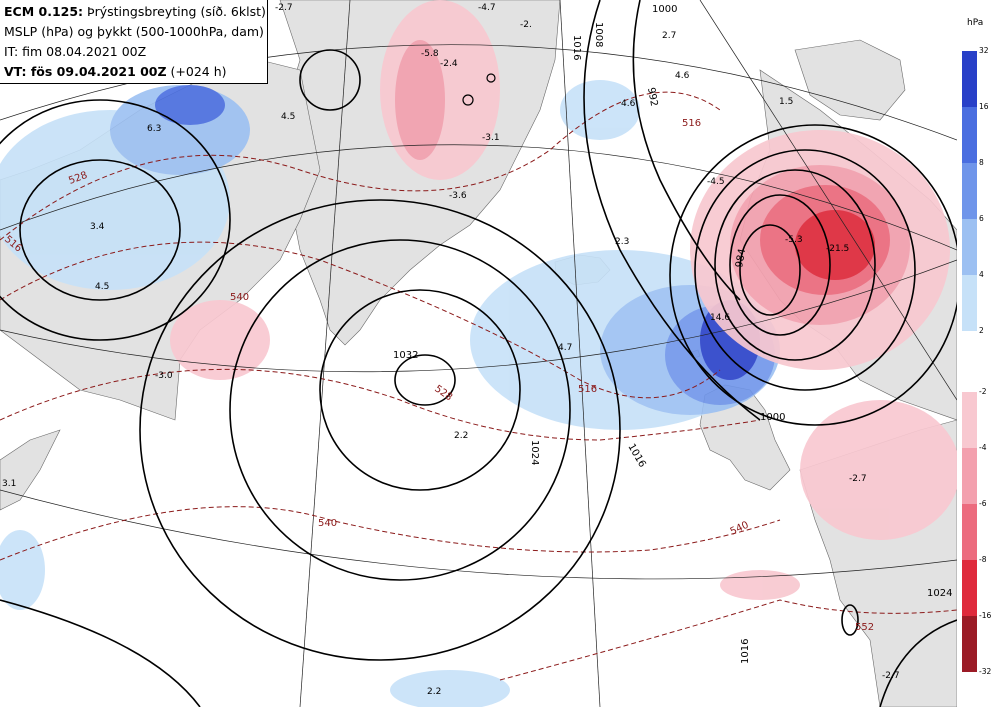 The width and height of the screenshot is (1000, 707). What do you see at coordinates (164, 376) in the screenshot?
I see `tendency-value: -3.0` at bounding box center [164, 376].